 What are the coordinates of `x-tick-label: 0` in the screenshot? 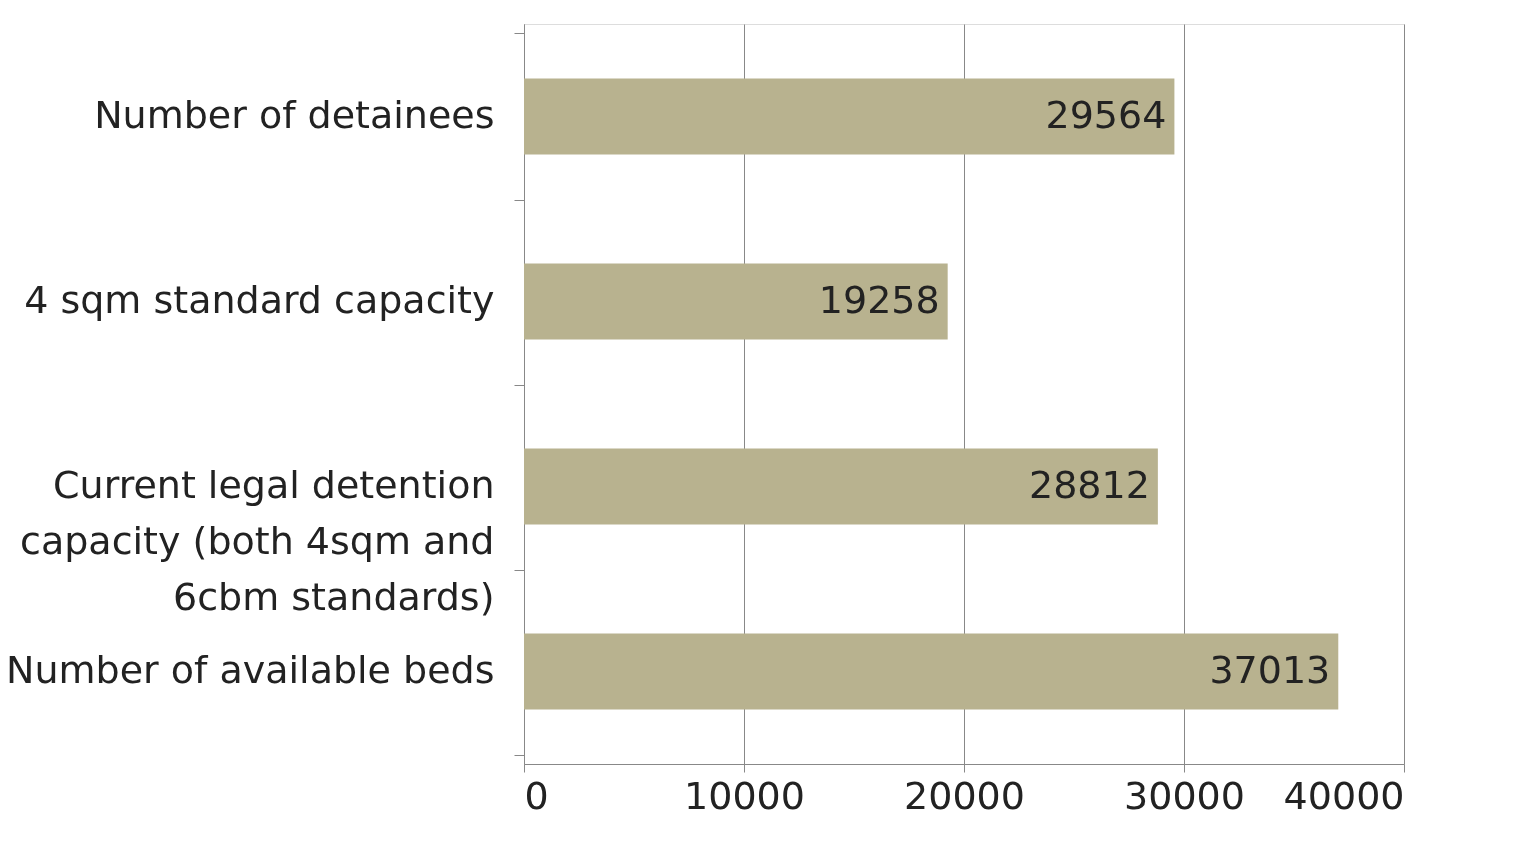 It's located at (536, 795).